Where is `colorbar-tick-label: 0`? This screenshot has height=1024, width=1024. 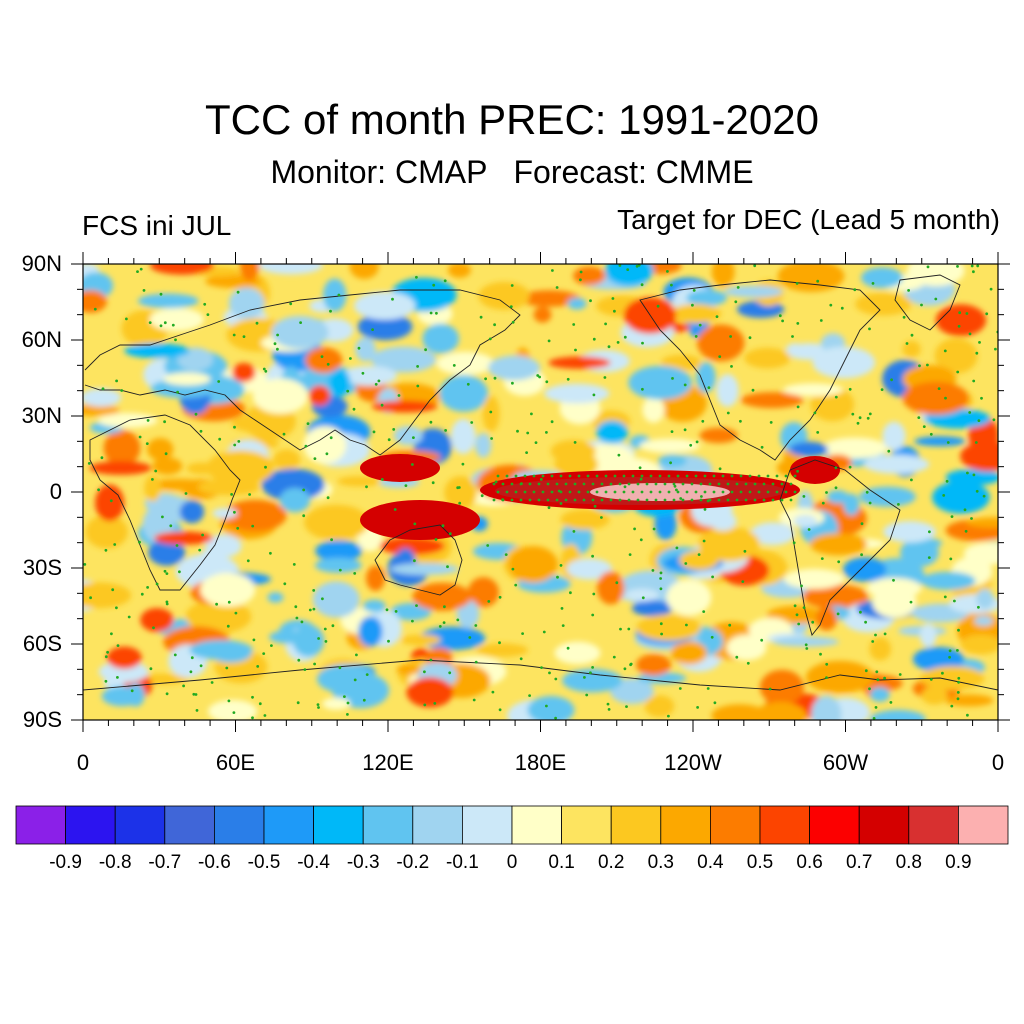 colorbar-tick-label: 0 is located at coordinates (512, 862).